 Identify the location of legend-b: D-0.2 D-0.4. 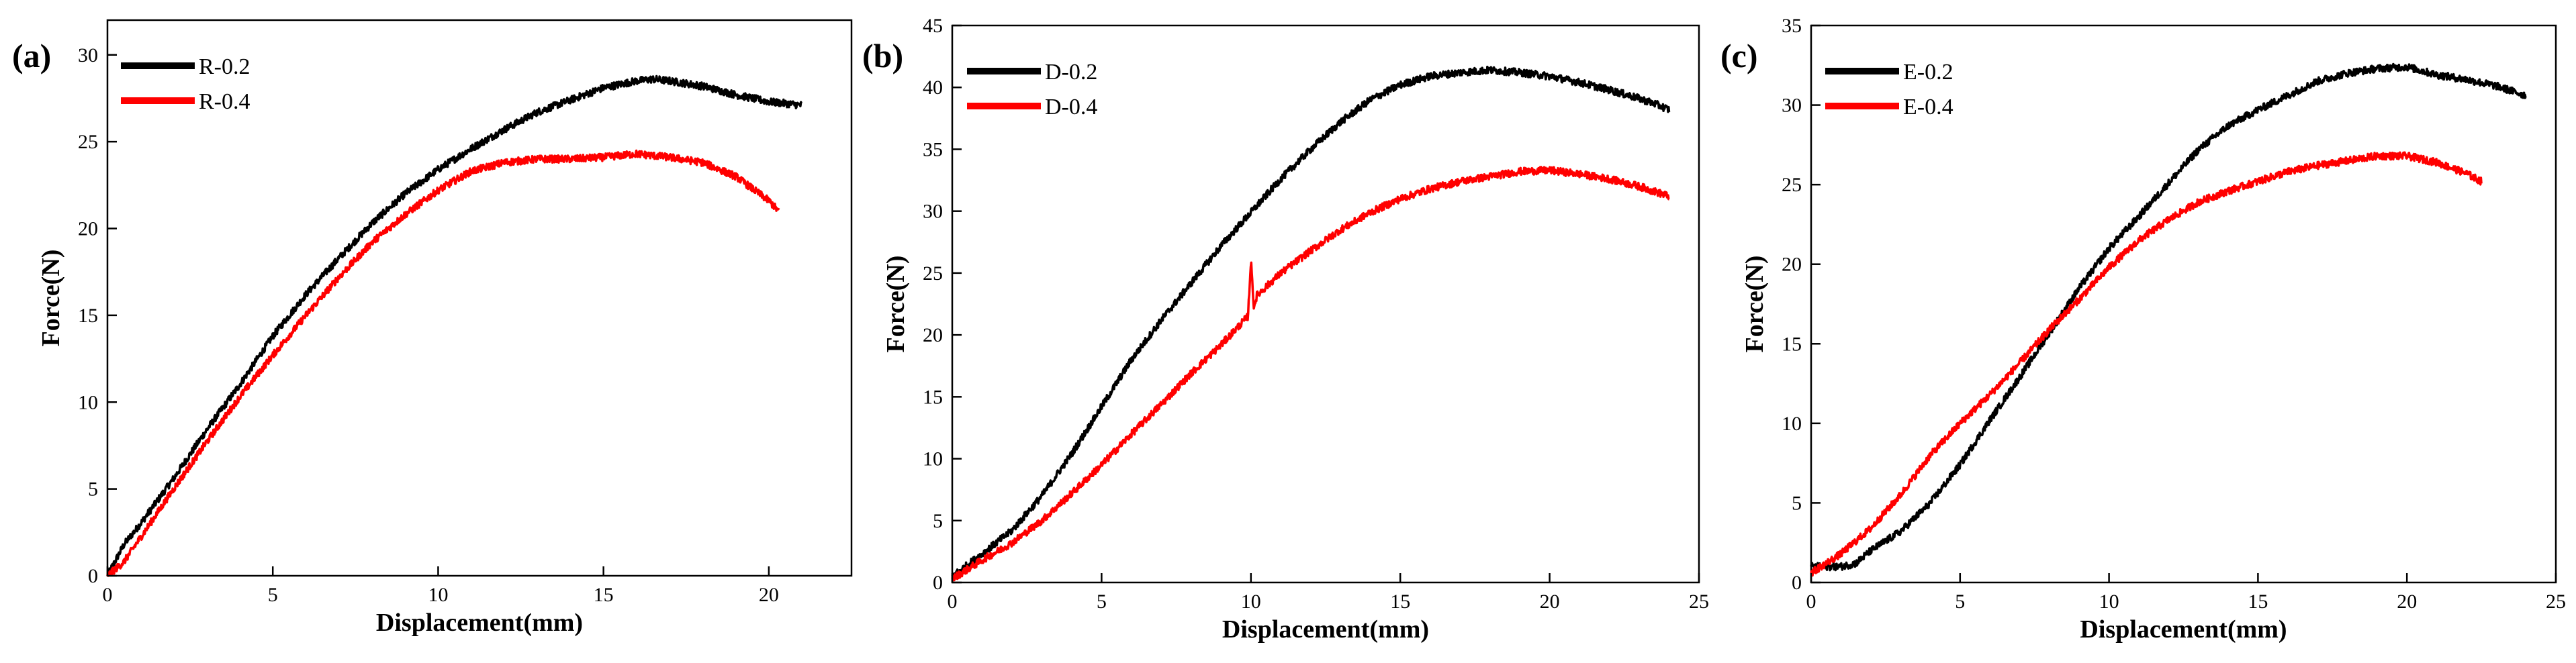
(1032, 89).